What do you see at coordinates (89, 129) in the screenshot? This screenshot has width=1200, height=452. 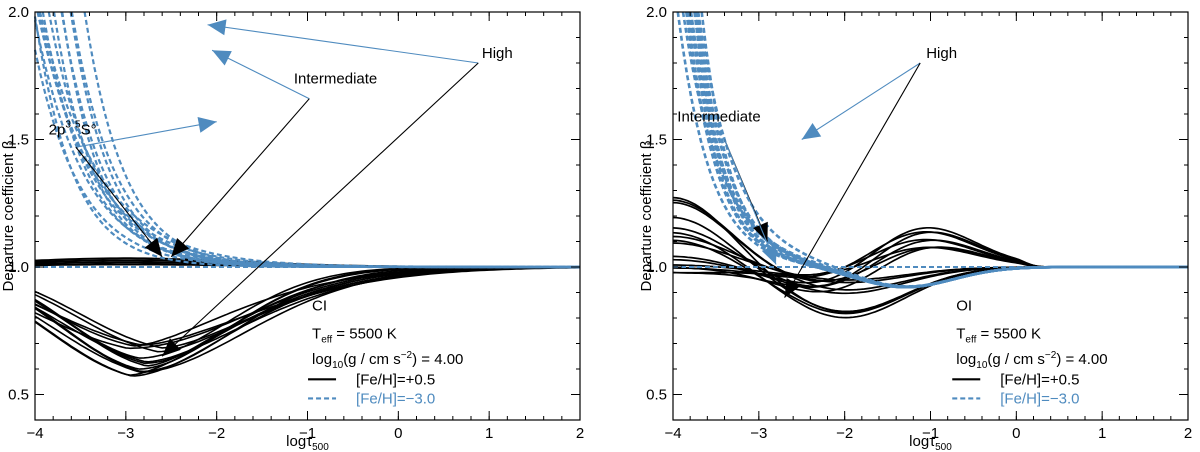 I see `annotation-tail: S°` at bounding box center [89, 129].